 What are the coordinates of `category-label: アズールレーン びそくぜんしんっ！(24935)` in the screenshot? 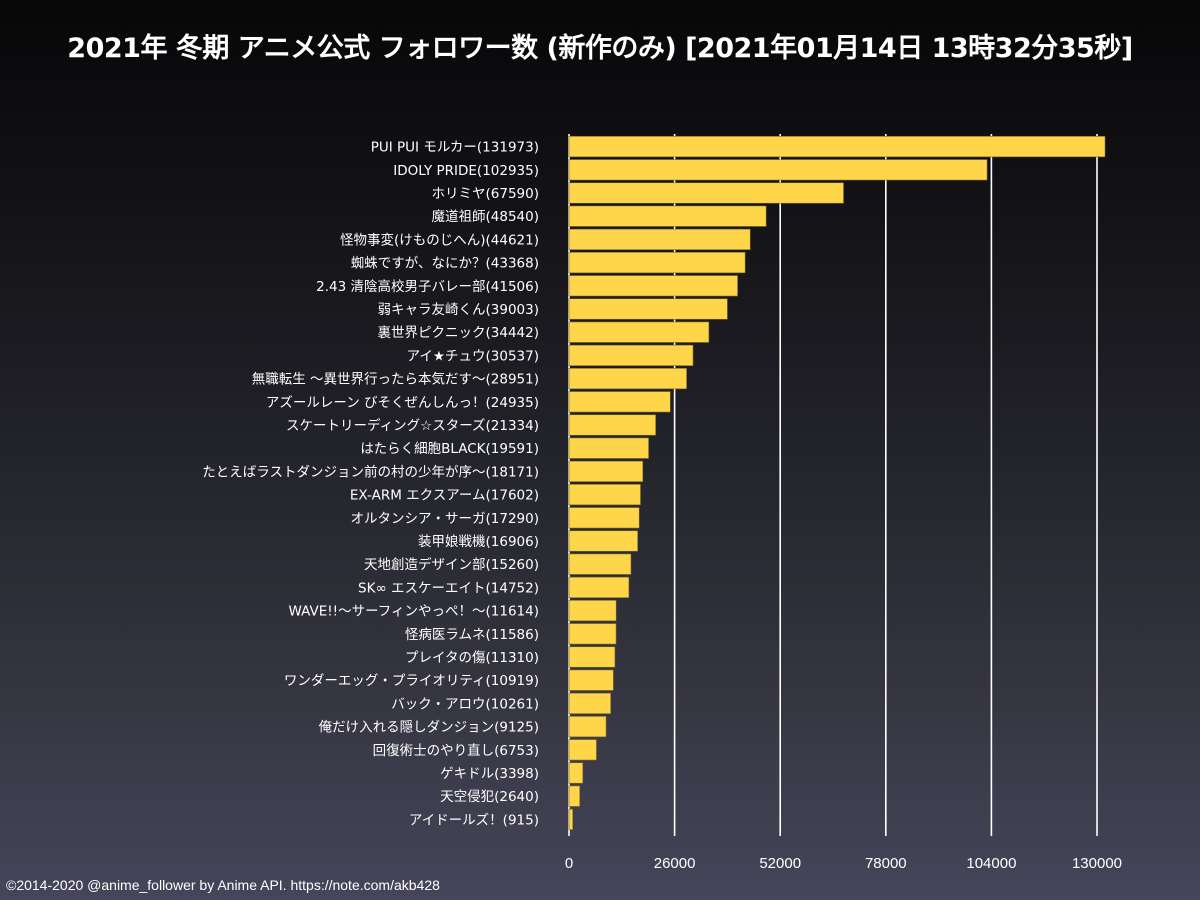 It's located at (402, 403).